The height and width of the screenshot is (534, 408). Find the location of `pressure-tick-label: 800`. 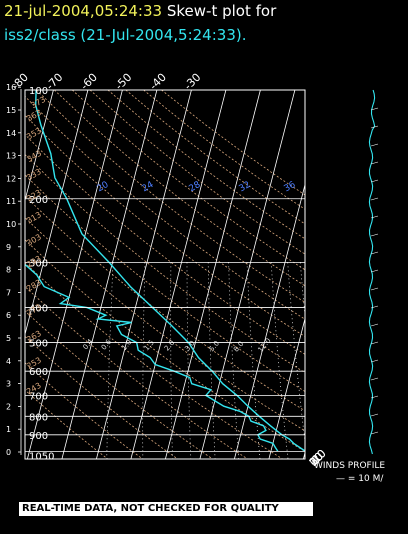

pressure-tick-label: 800 is located at coordinates (38, 417).